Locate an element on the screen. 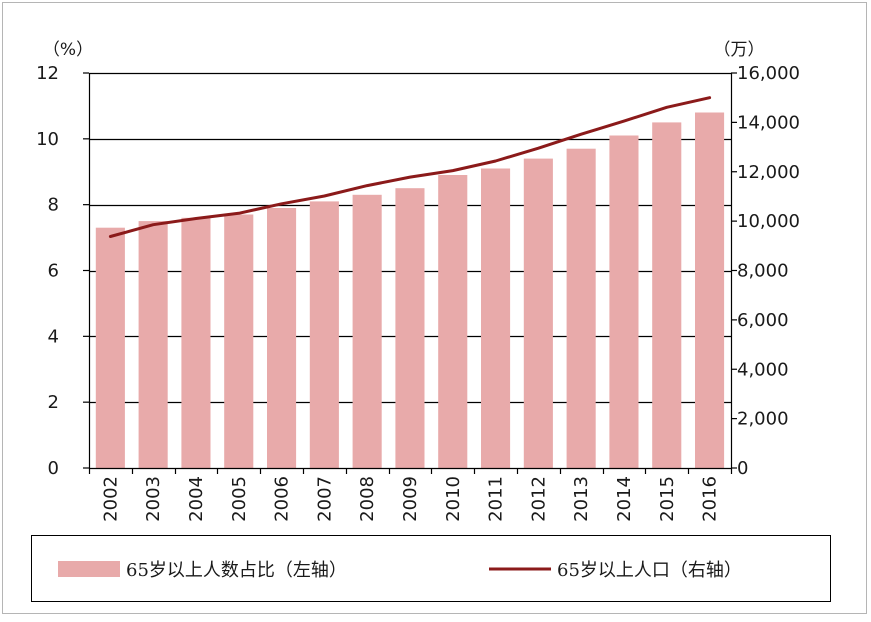  x-tick-label: 2008 is located at coordinates (367, 499).